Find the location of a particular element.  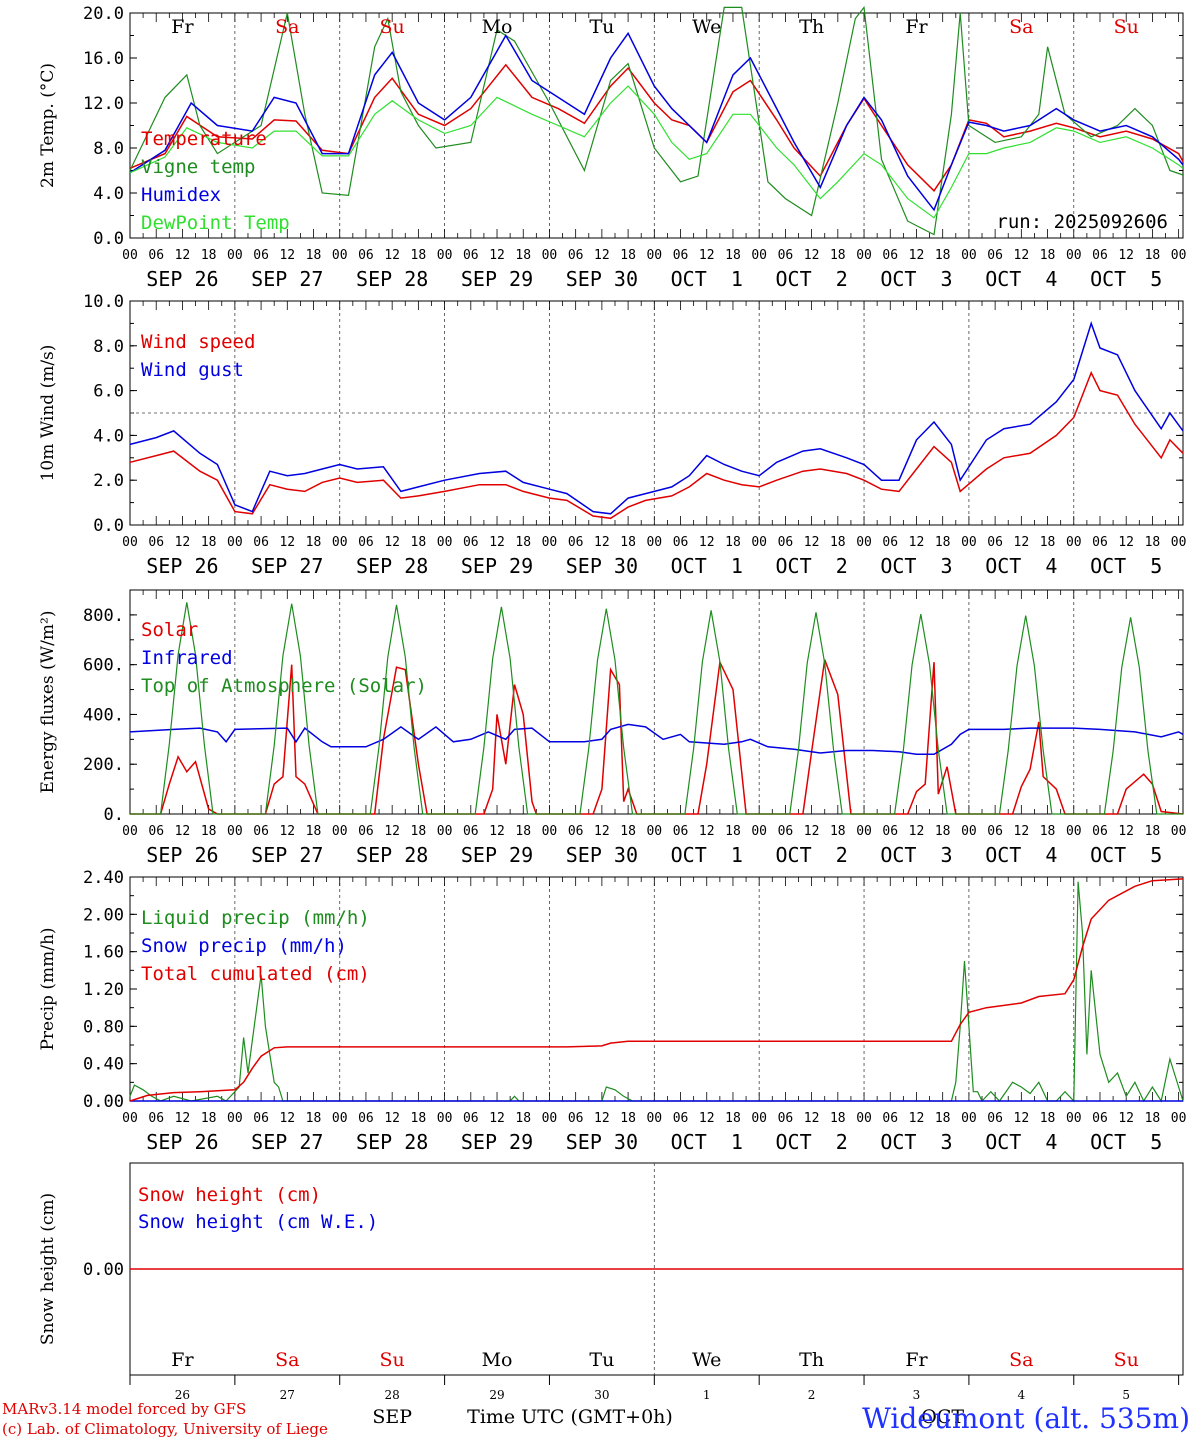

y-tick-label: 4.0 is located at coordinates (108, 436).